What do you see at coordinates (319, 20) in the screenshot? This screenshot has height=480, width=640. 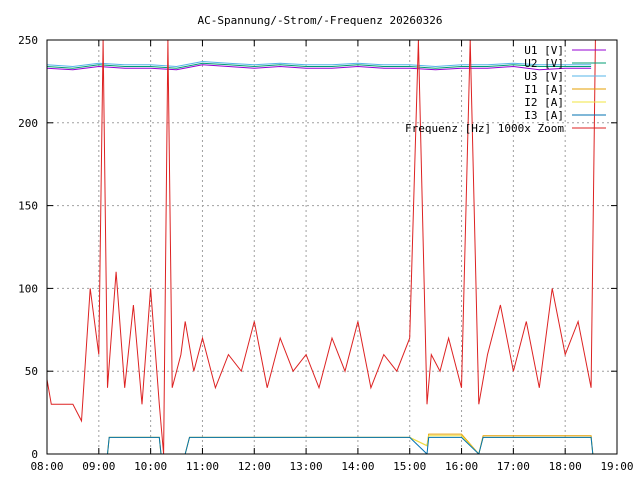 I see `chart-title: AC-Spannung/-Strom/-Frequenz 20260326` at bounding box center [319, 20].